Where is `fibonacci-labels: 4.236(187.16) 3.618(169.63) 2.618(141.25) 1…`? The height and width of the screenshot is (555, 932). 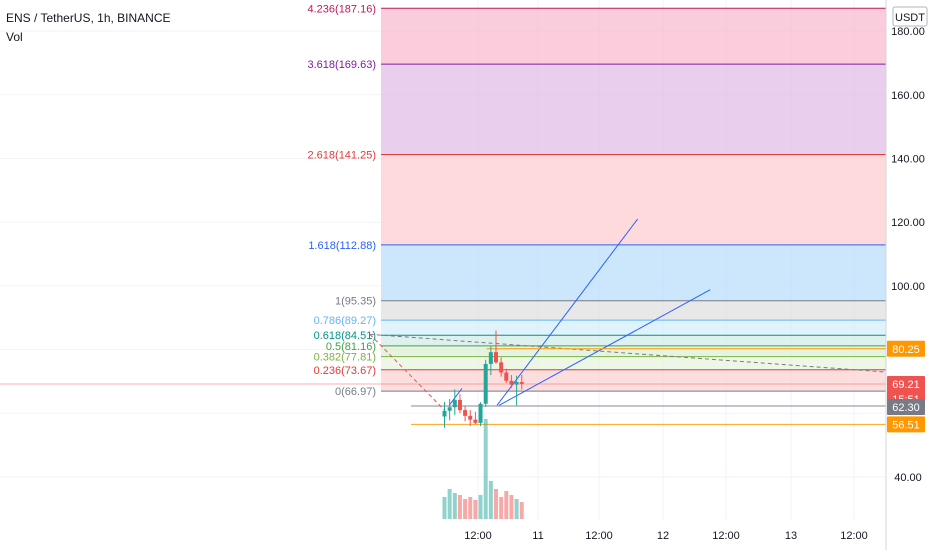
fibonacci-labels: 4.236(187.16) 3.618(169.63) 2.618(141.25) 1… is located at coordinates (342, 200).